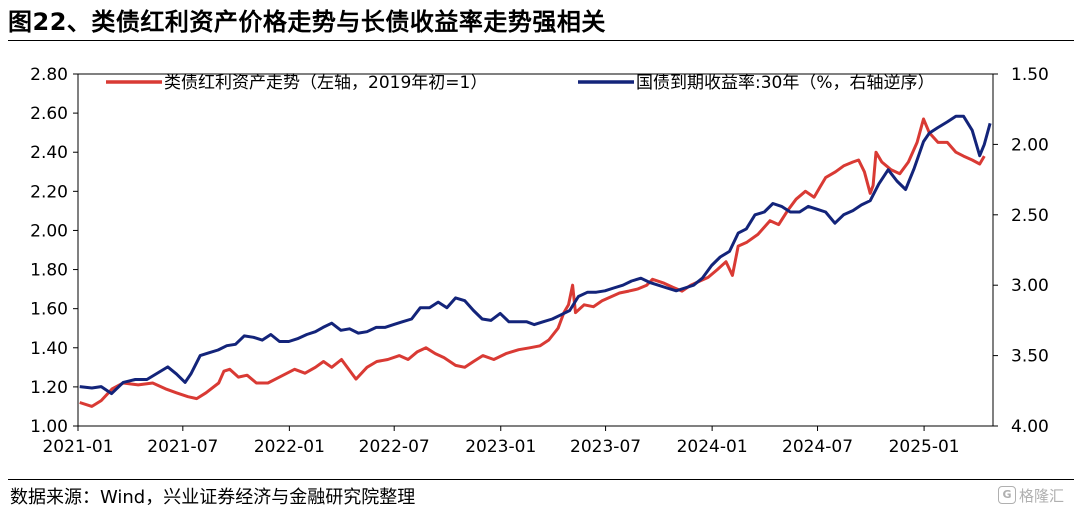 Image resolution: width=1080 pixels, height=510 pixels. What do you see at coordinates (924, 447) in the screenshot?
I see `x-tick-label: 2025-01` at bounding box center [924, 447].